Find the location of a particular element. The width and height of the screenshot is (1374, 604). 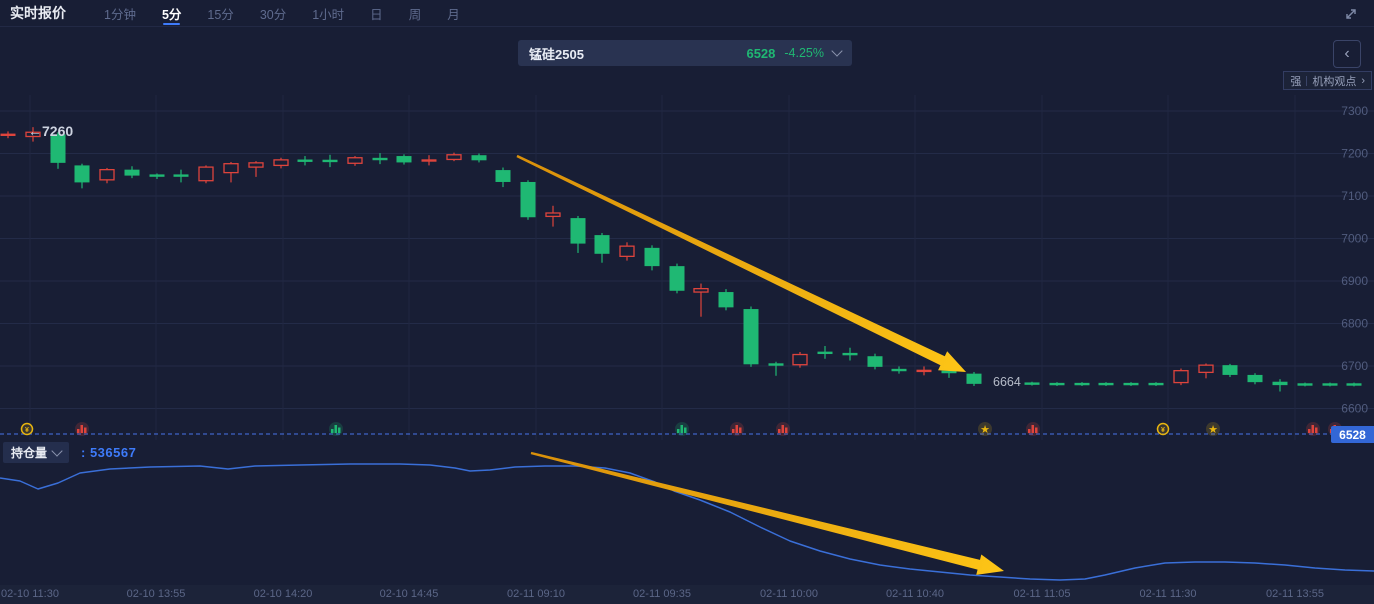

tab-1hour: 1小时 is located at coordinates (328, 14).